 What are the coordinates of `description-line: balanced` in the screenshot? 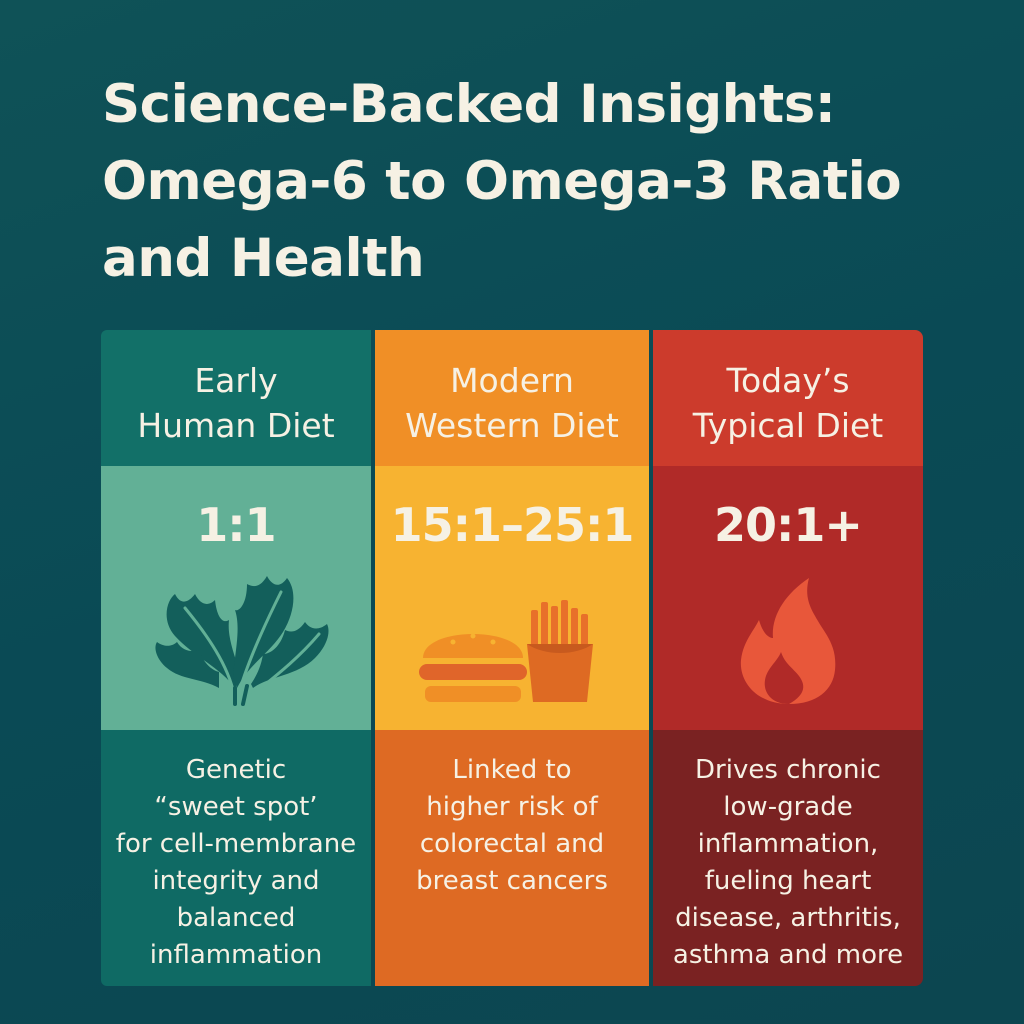 It's located at (236, 918).